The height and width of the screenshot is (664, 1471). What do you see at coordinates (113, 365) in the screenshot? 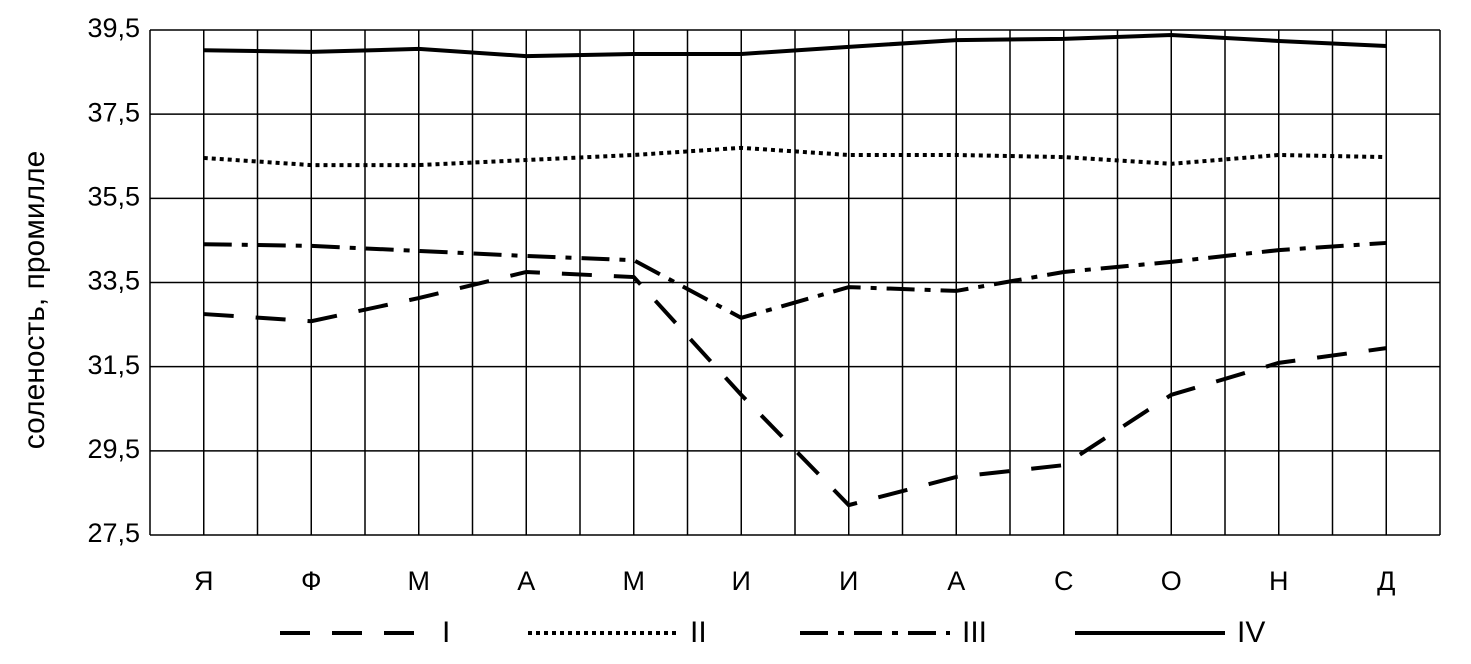
I see `y-tick-label: 31,5` at bounding box center [113, 365].